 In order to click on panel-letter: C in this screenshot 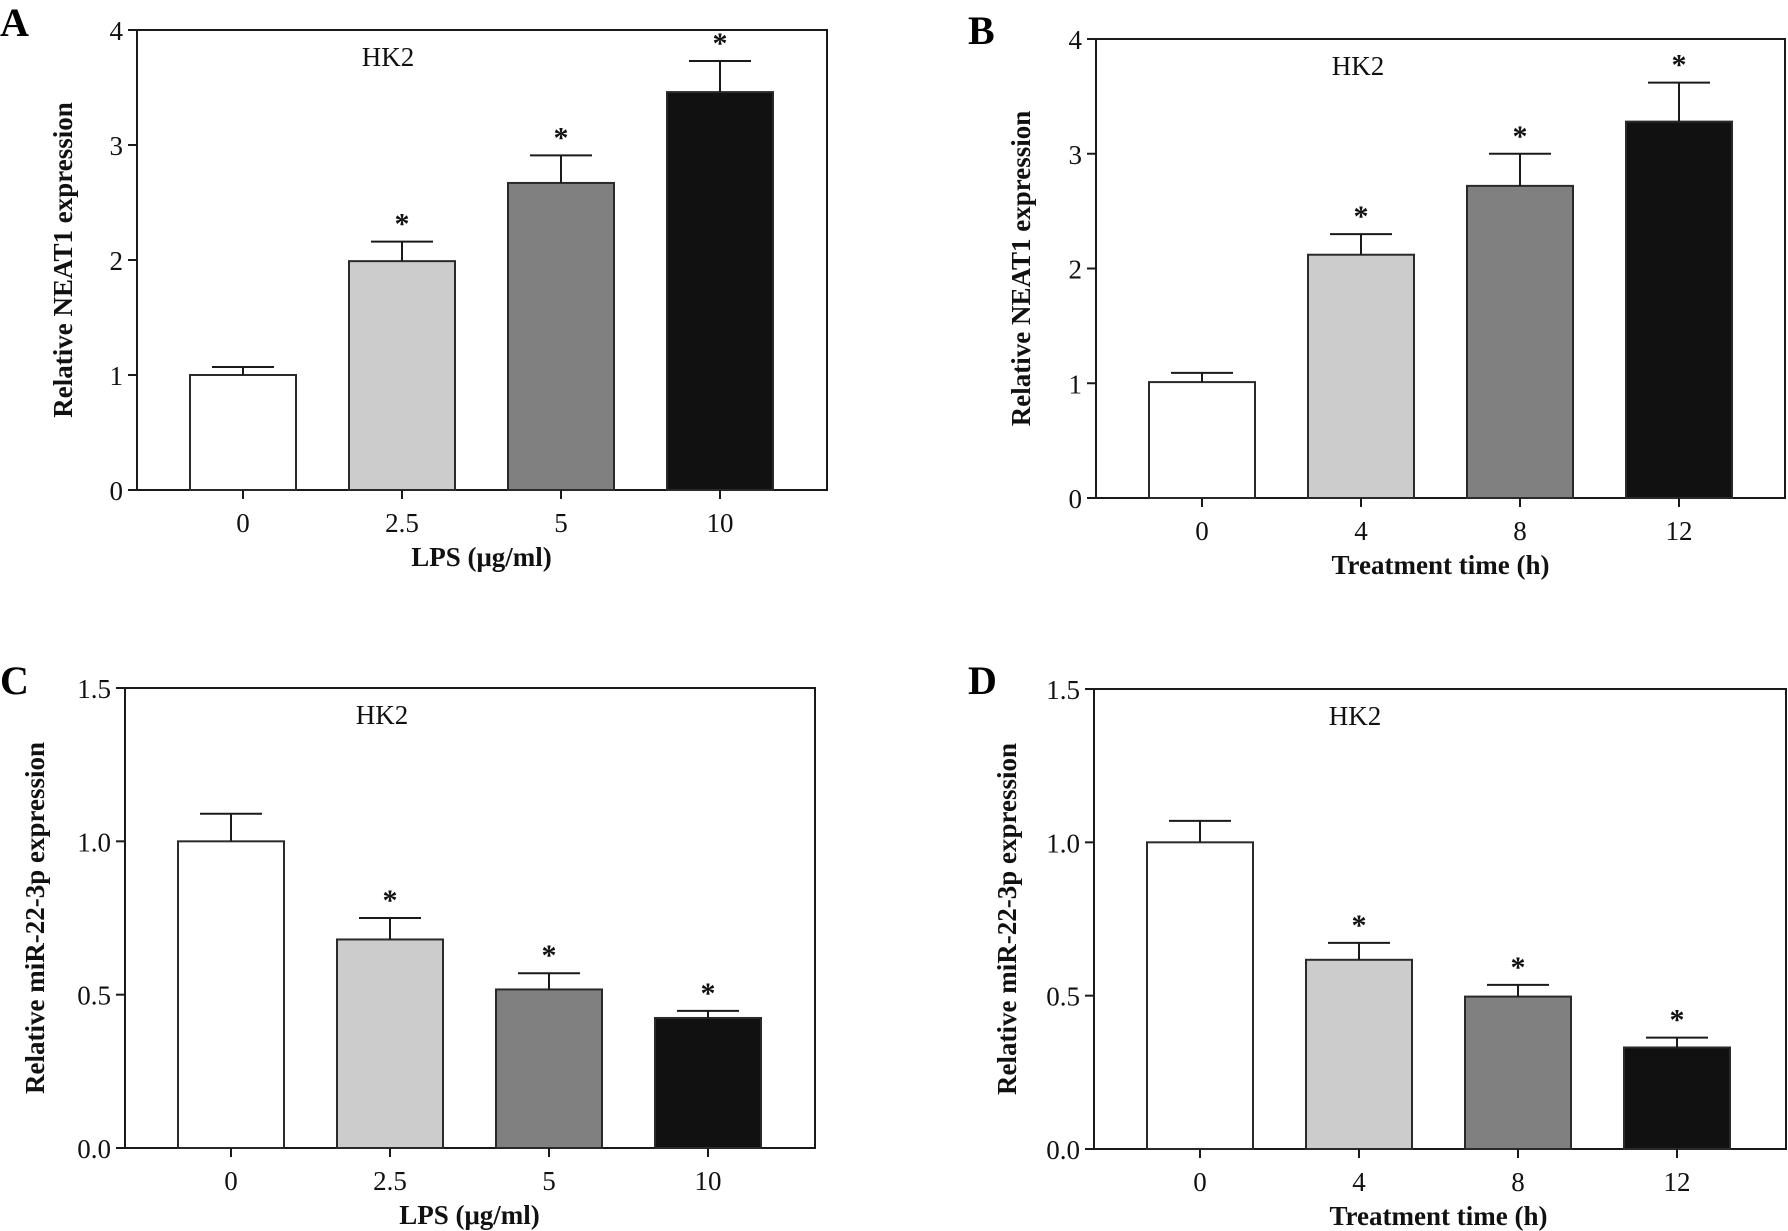, I will do `click(14, 680)`.